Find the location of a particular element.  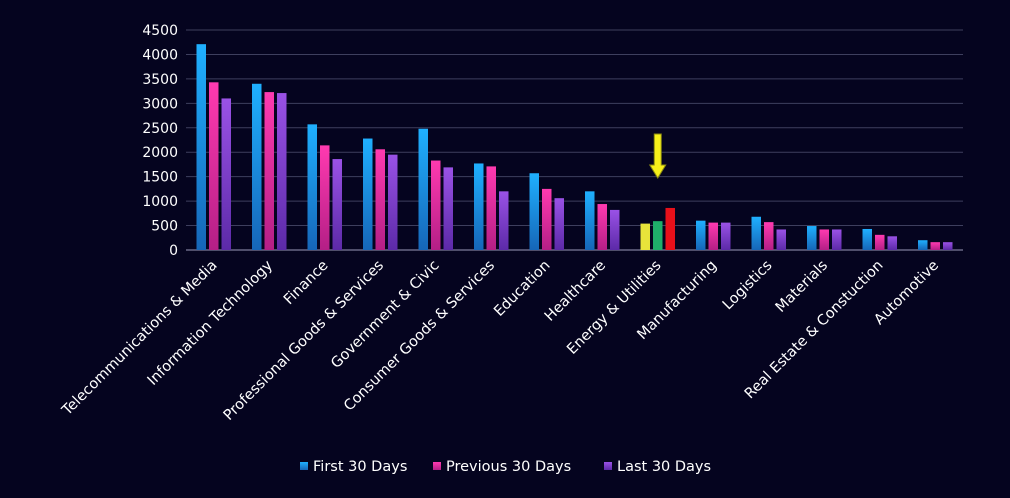

x-category-label: Finance is located at coordinates (306, 282).